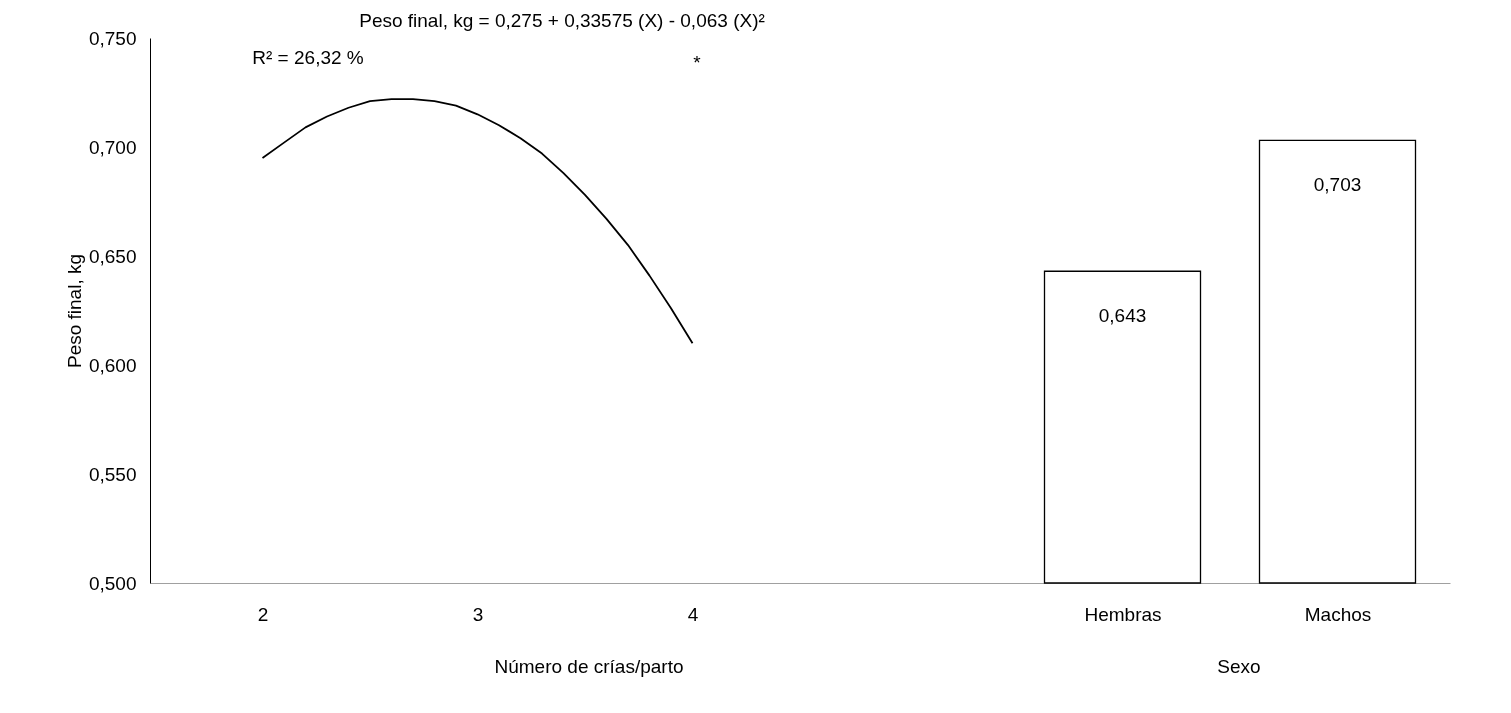 Image resolution: width=1511 pixels, height=713 pixels. What do you see at coordinates (112, 147) in the screenshot?
I see `y-tick-label: 0,700` at bounding box center [112, 147].